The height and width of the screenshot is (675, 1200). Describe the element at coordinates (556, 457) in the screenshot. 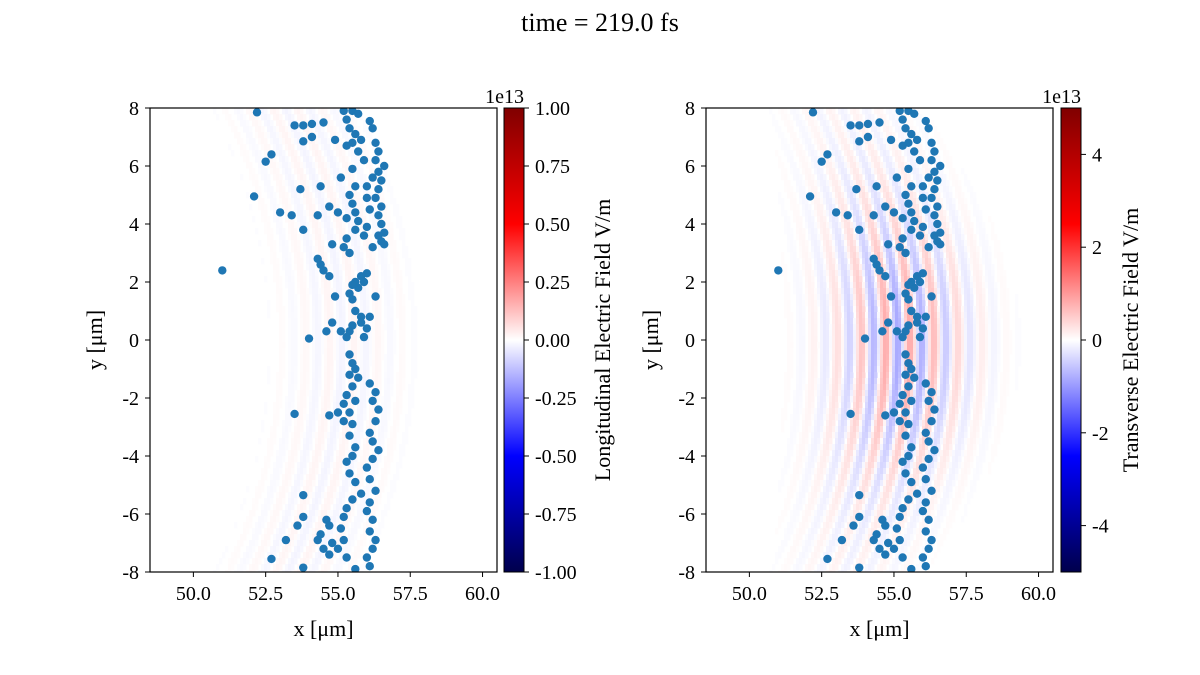

I see `colorbar-tick-label: -0.50` at that location.